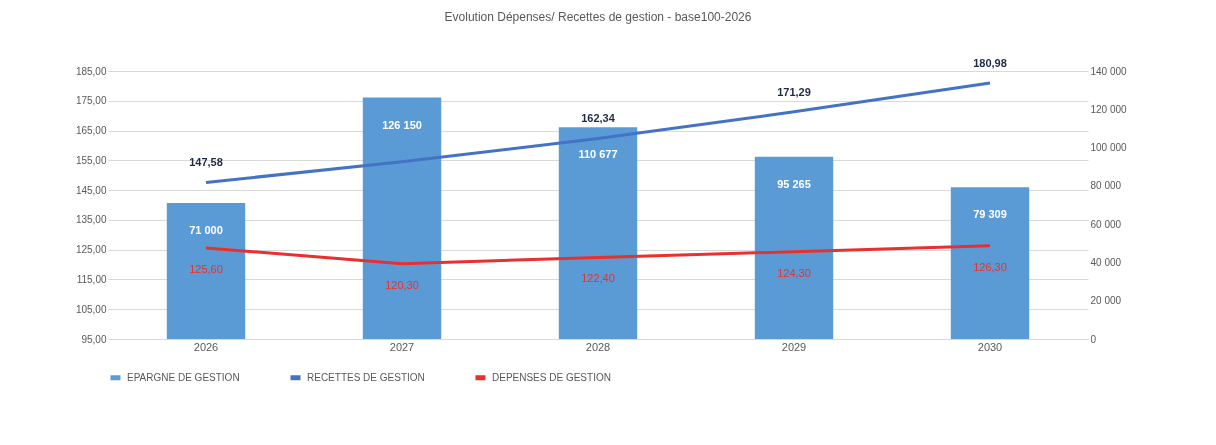 This screenshot has height=445, width=1216. I want to click on y2-tick-label: 140 000, so click(1109, 71).